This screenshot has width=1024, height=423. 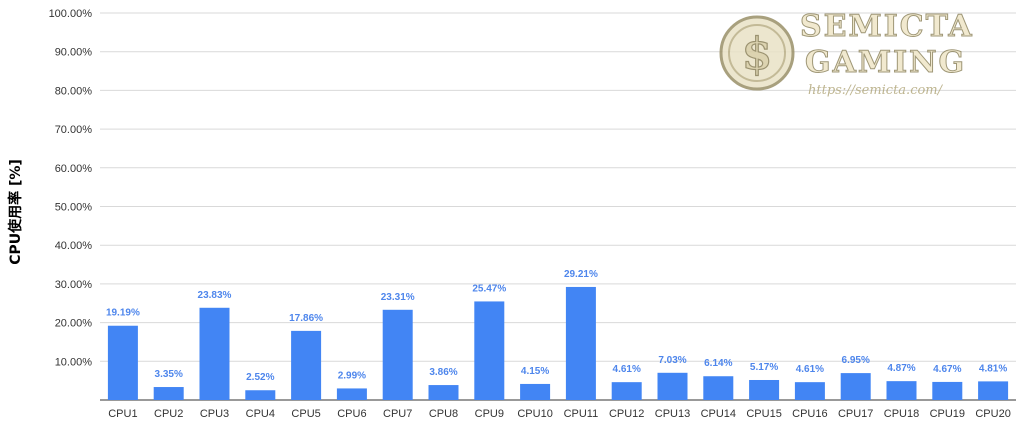 What do you see at coordinates (260, 377) in the screenshot?
I see `data-label-cpu4: 2.52%` at bounding box center [260, 377].